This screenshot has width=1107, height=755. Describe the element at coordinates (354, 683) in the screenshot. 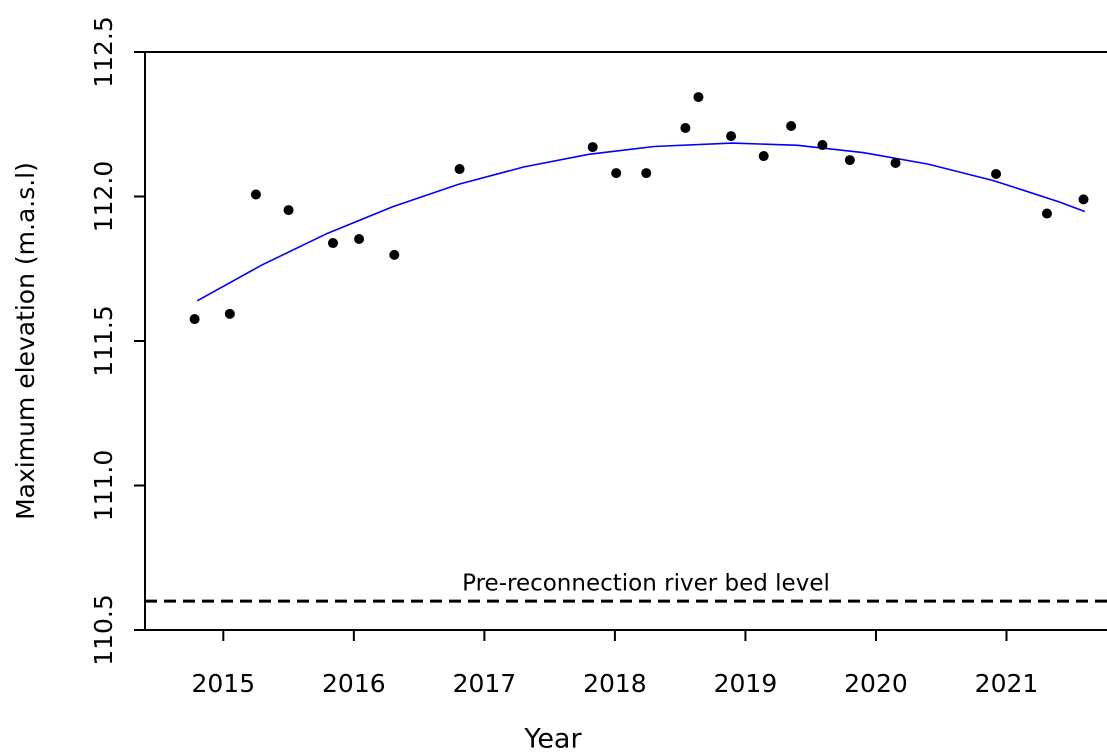

I see `x-tick-label: 2016` at that location.